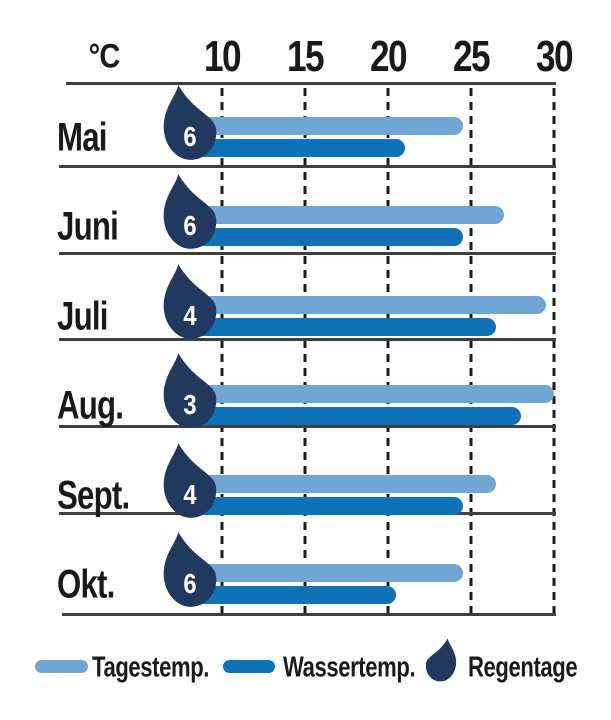 This screenshot has width=611, height=720. Describe the element at coordinates (223, 56) in the screenshot. I see `tick-label: 10` at that location.